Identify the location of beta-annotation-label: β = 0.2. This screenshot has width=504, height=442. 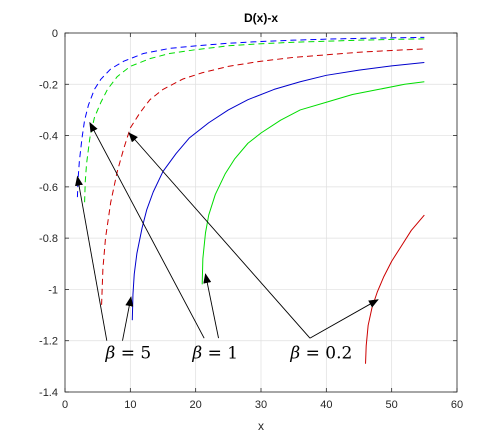
(320, 354).